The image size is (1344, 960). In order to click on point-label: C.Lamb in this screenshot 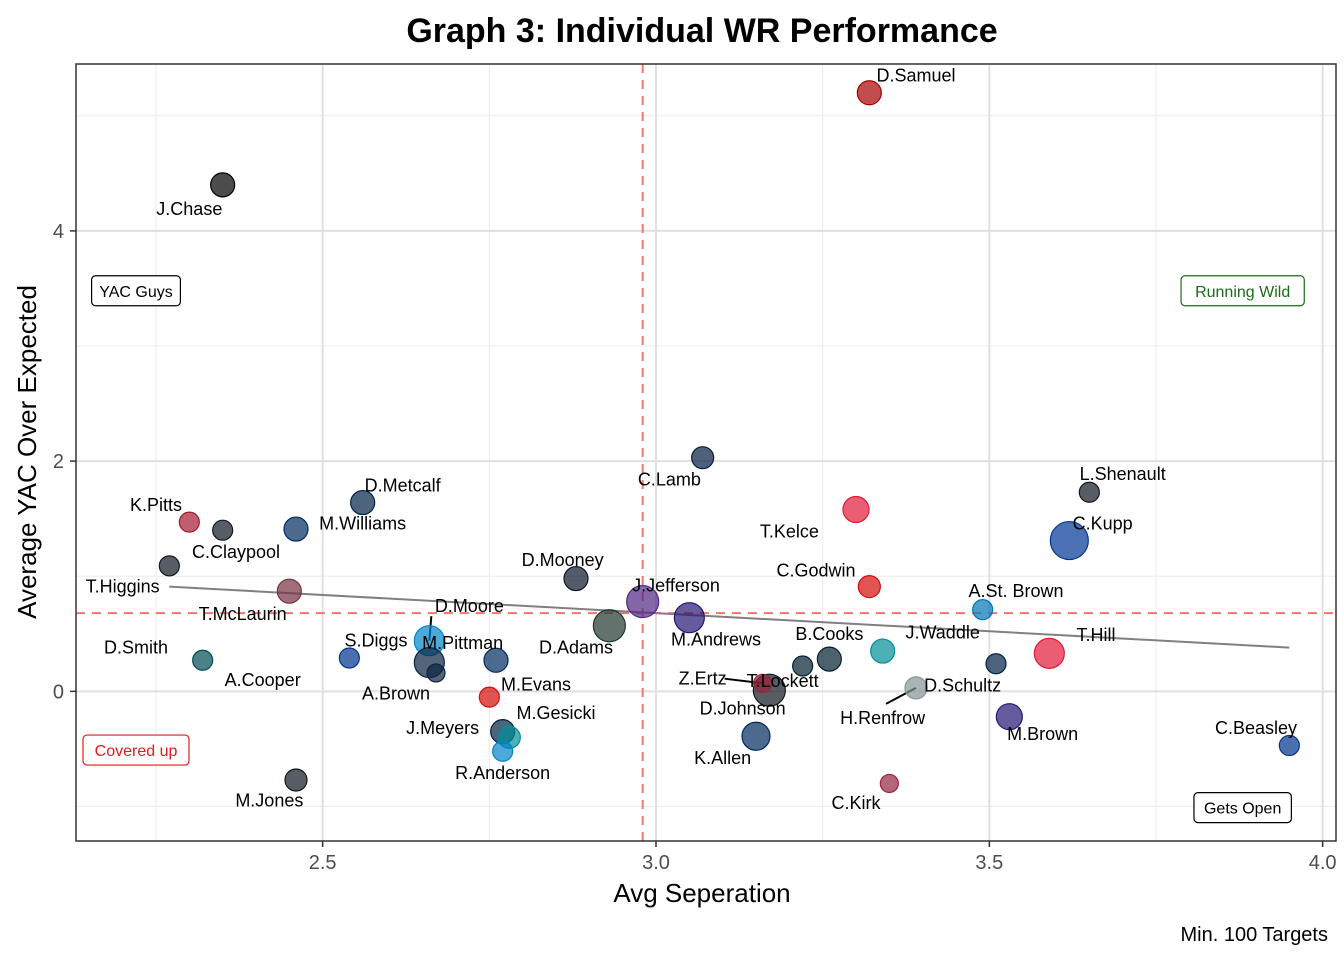, I will do `click(669, 480)`.